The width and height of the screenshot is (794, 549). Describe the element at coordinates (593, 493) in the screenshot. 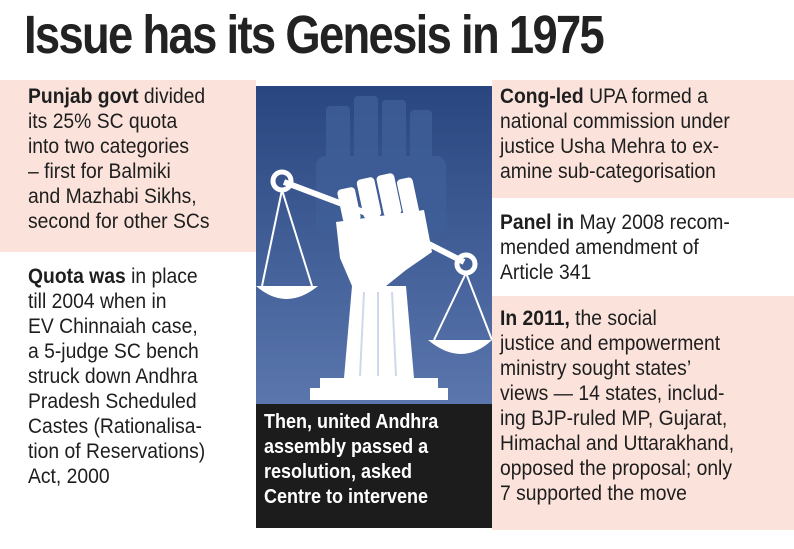

I see `text-line: 7 supported the move` at that location.